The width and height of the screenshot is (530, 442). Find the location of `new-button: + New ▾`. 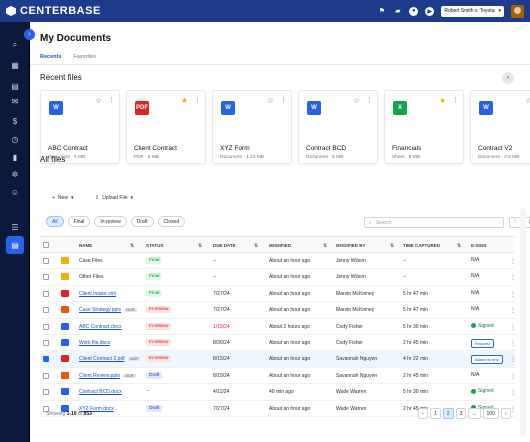

new-button: + New ▾ is located at coordinates (62, 198).